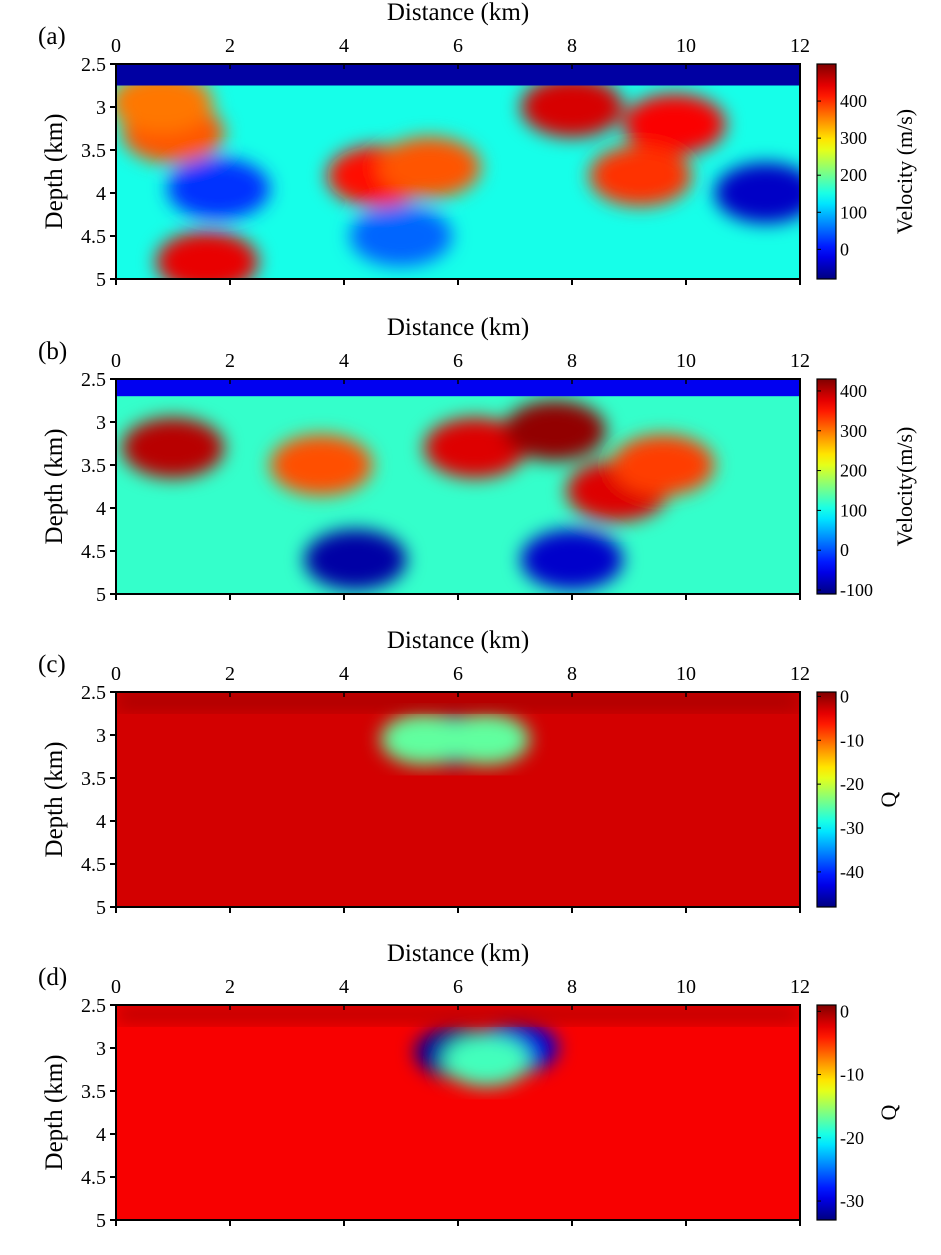  What do you see at coordinates (52, 664) in the screenshot?
I see `panel-label: (c)` at bounding box center [52, 664].